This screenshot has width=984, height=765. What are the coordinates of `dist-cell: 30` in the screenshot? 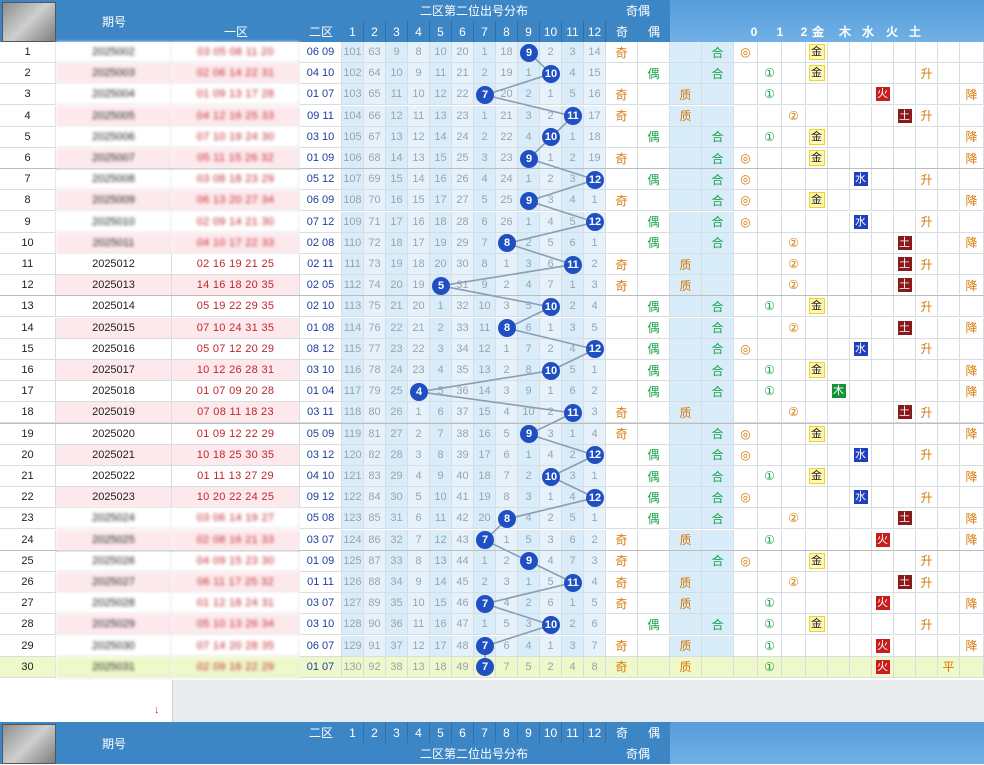 It's located at (397, 498).